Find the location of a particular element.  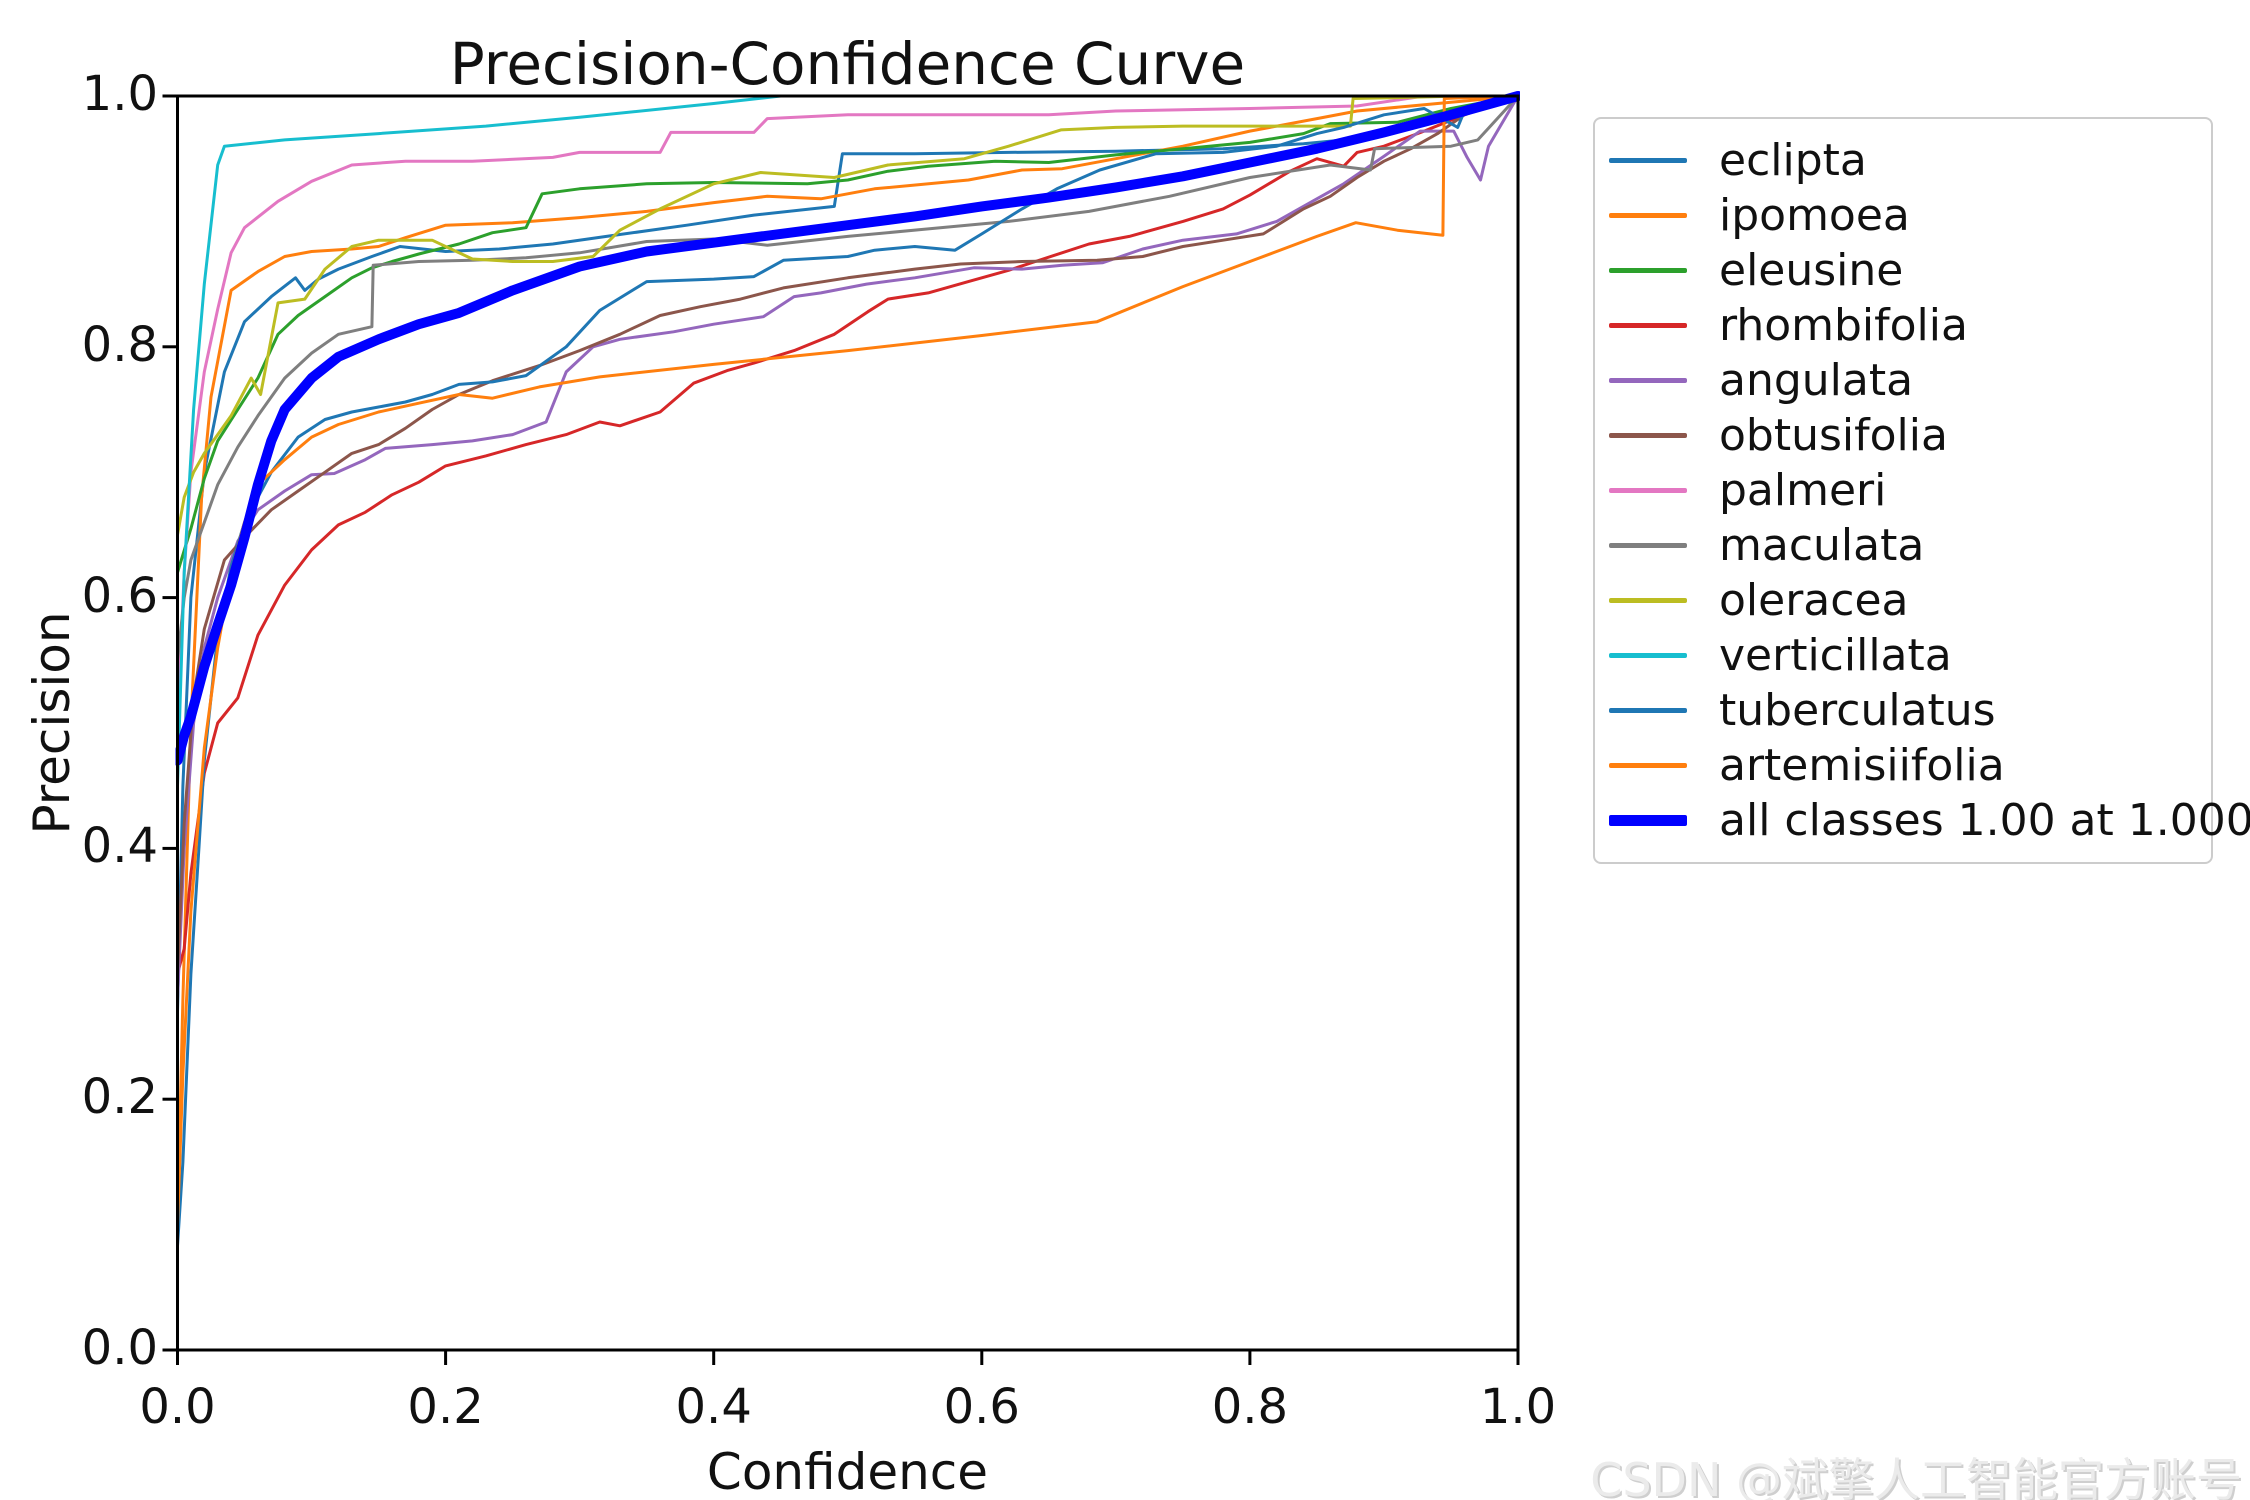

legend-label: oleracea is located at coordinates (1814, 600).